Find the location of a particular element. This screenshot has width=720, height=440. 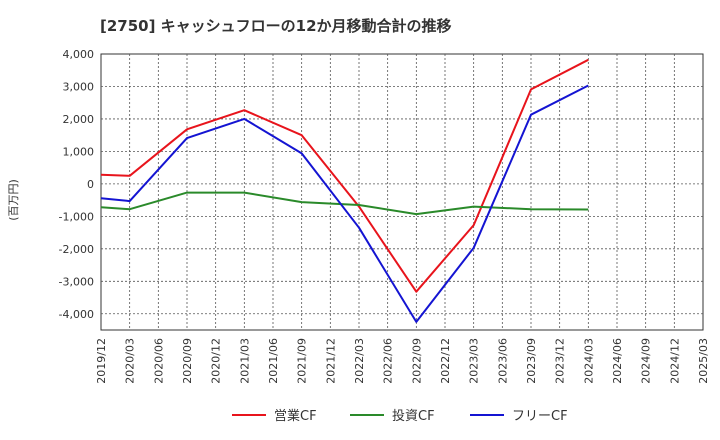

x-tick-label: 2024/09 is located at coordinates (646, 361).